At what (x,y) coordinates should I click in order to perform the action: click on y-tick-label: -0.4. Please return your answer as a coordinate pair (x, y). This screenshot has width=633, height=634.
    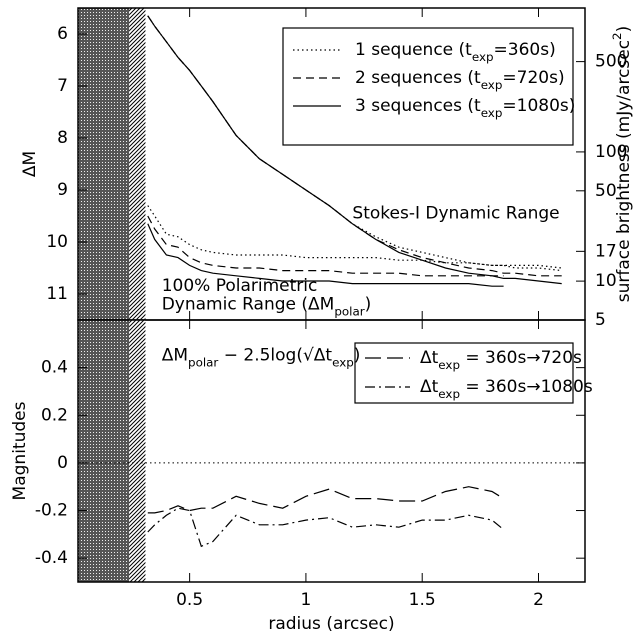
    Looking at the image, I should click on (51, 558).